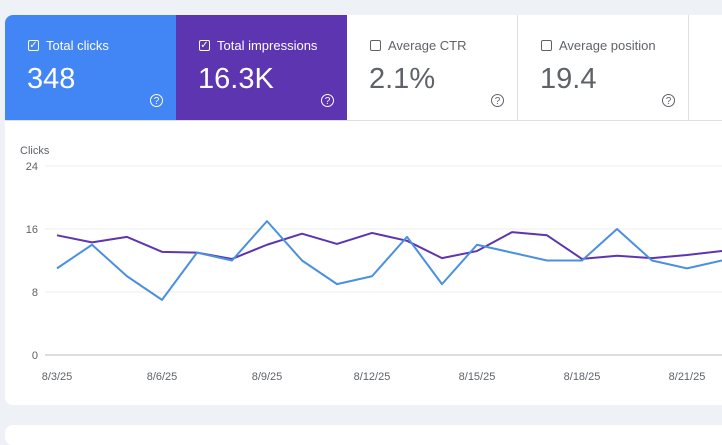 The height and width of the screenshot is (445, 722). I want to click on card-value: 2.1%, so click(402, 79).